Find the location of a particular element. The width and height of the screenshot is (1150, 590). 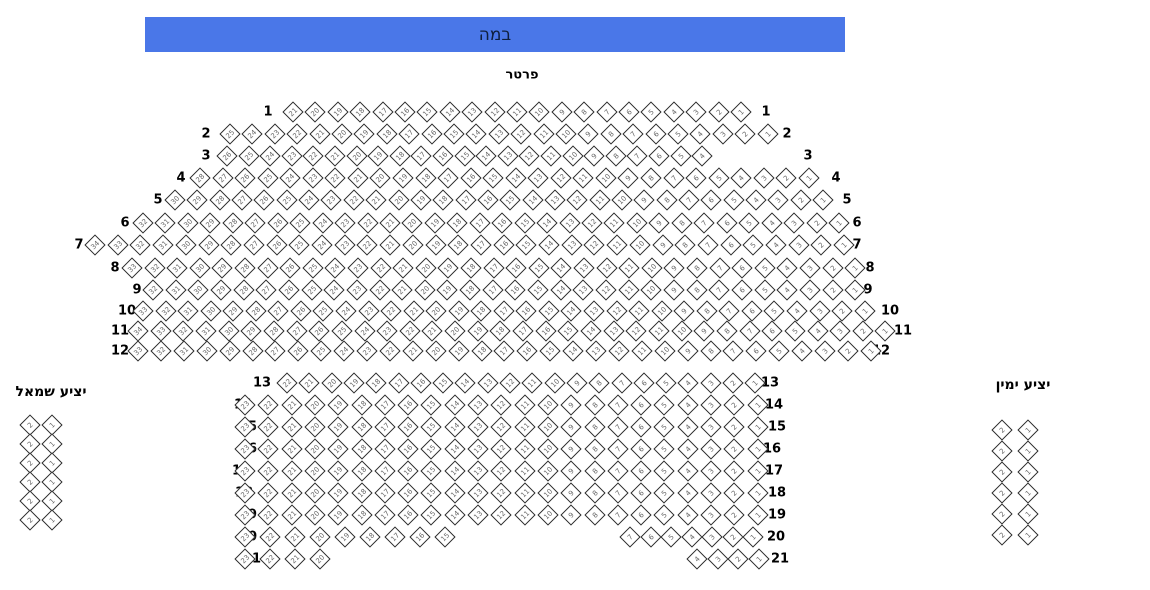

seat: 1 is located at coordinates (839, 223).